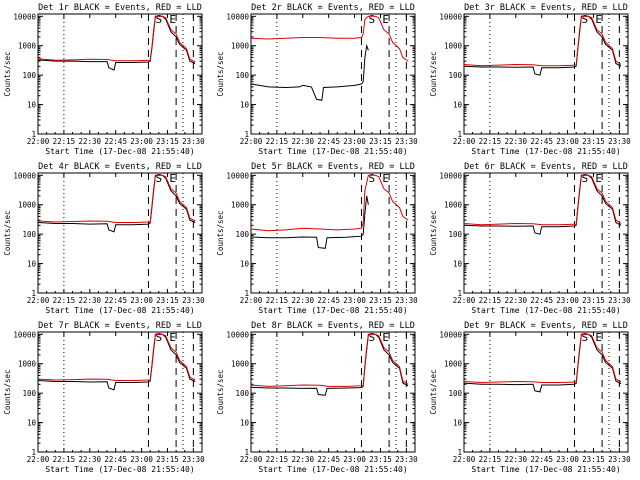 This screenshot has height=480, width=640. I want to click on chart-title: Det 5r BLACK = Events, RED = LLD, so click(333, 167).